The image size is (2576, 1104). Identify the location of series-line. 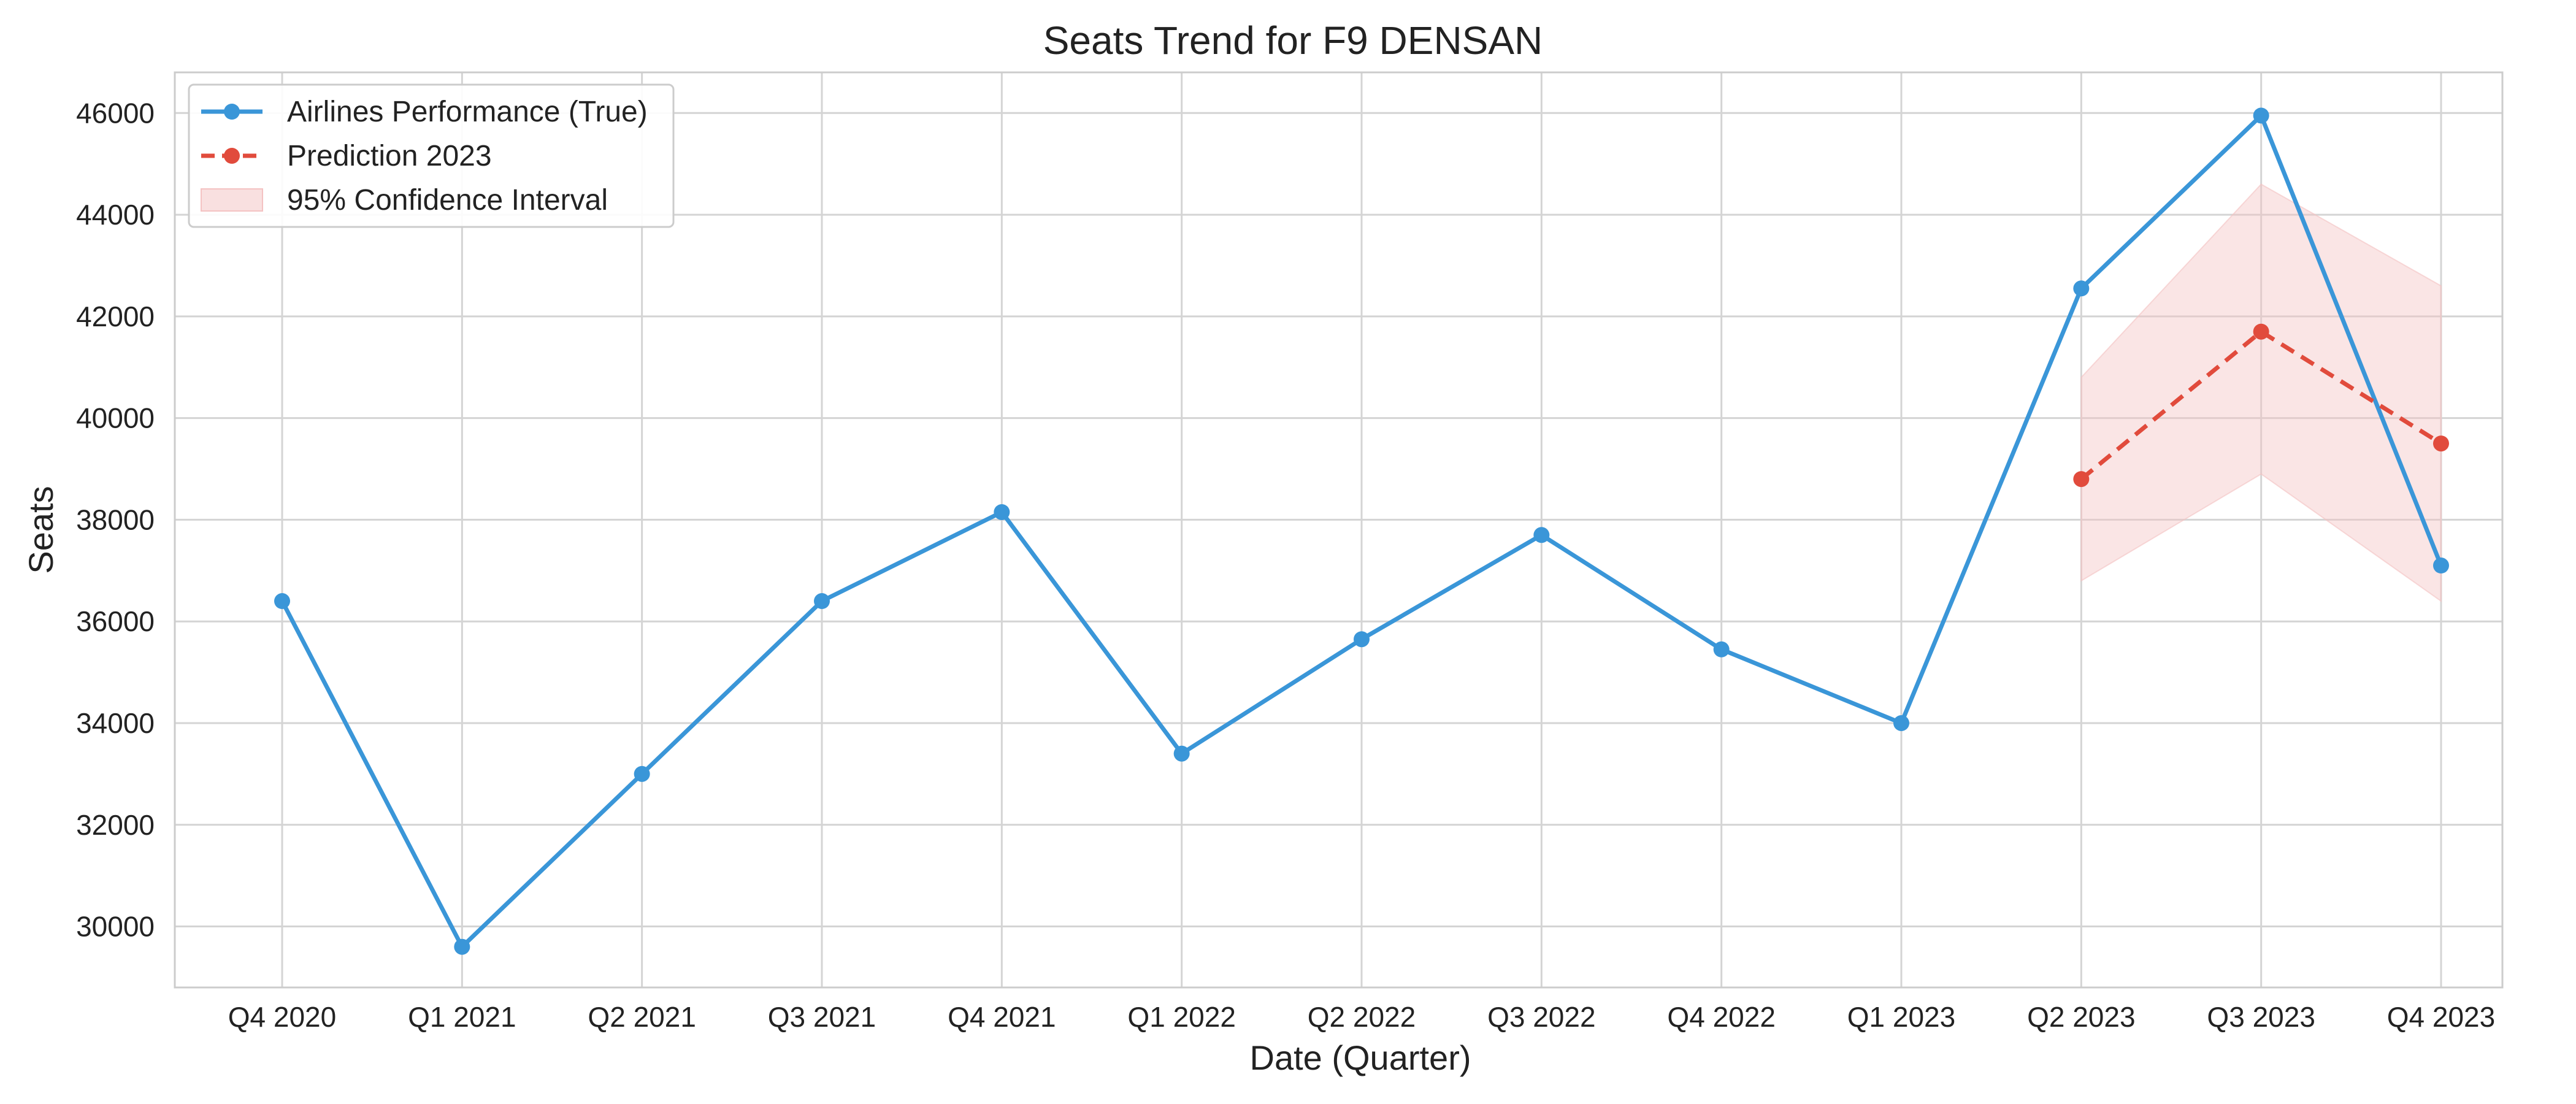
(2261, 405).